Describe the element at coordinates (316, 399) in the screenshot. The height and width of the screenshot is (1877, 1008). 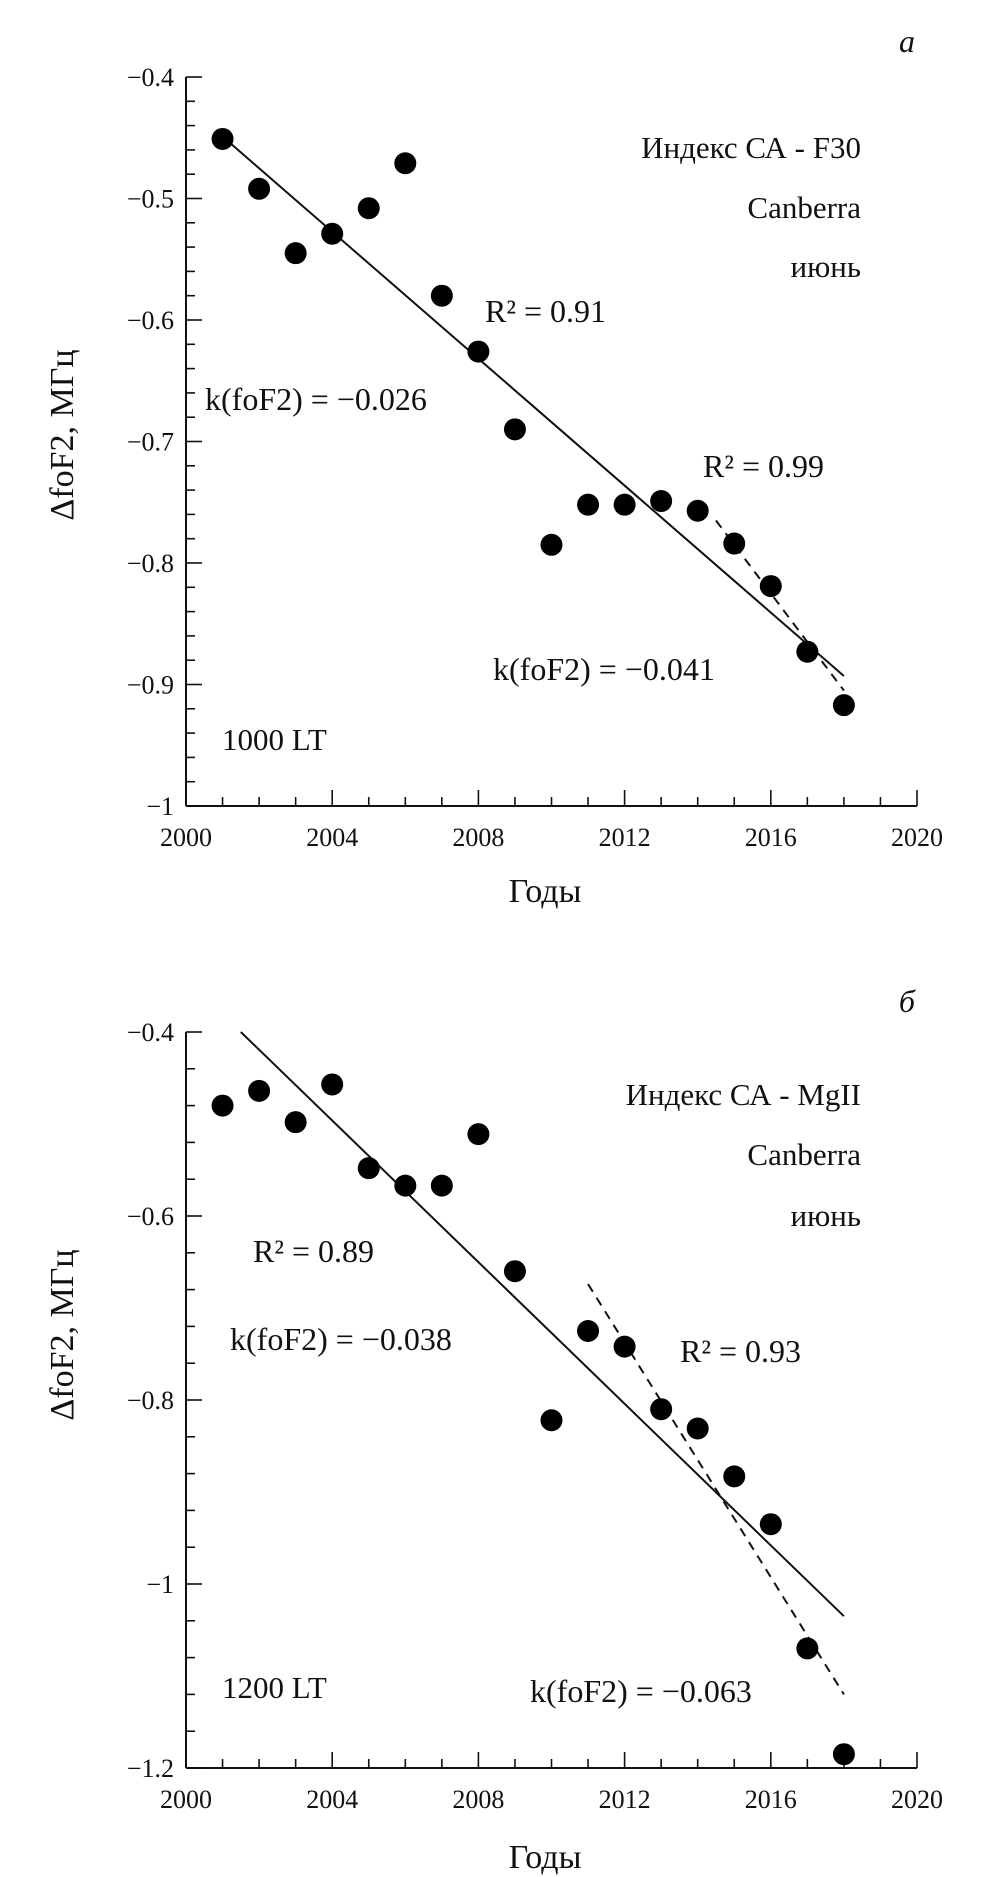
I see `panel-a-k-full: k(foF2) = −0.026` at that location.